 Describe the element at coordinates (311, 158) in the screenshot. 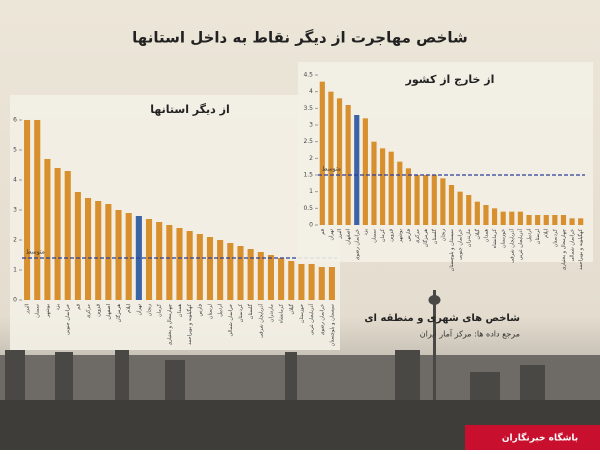

I see `y-tick-label: 2` at that location.